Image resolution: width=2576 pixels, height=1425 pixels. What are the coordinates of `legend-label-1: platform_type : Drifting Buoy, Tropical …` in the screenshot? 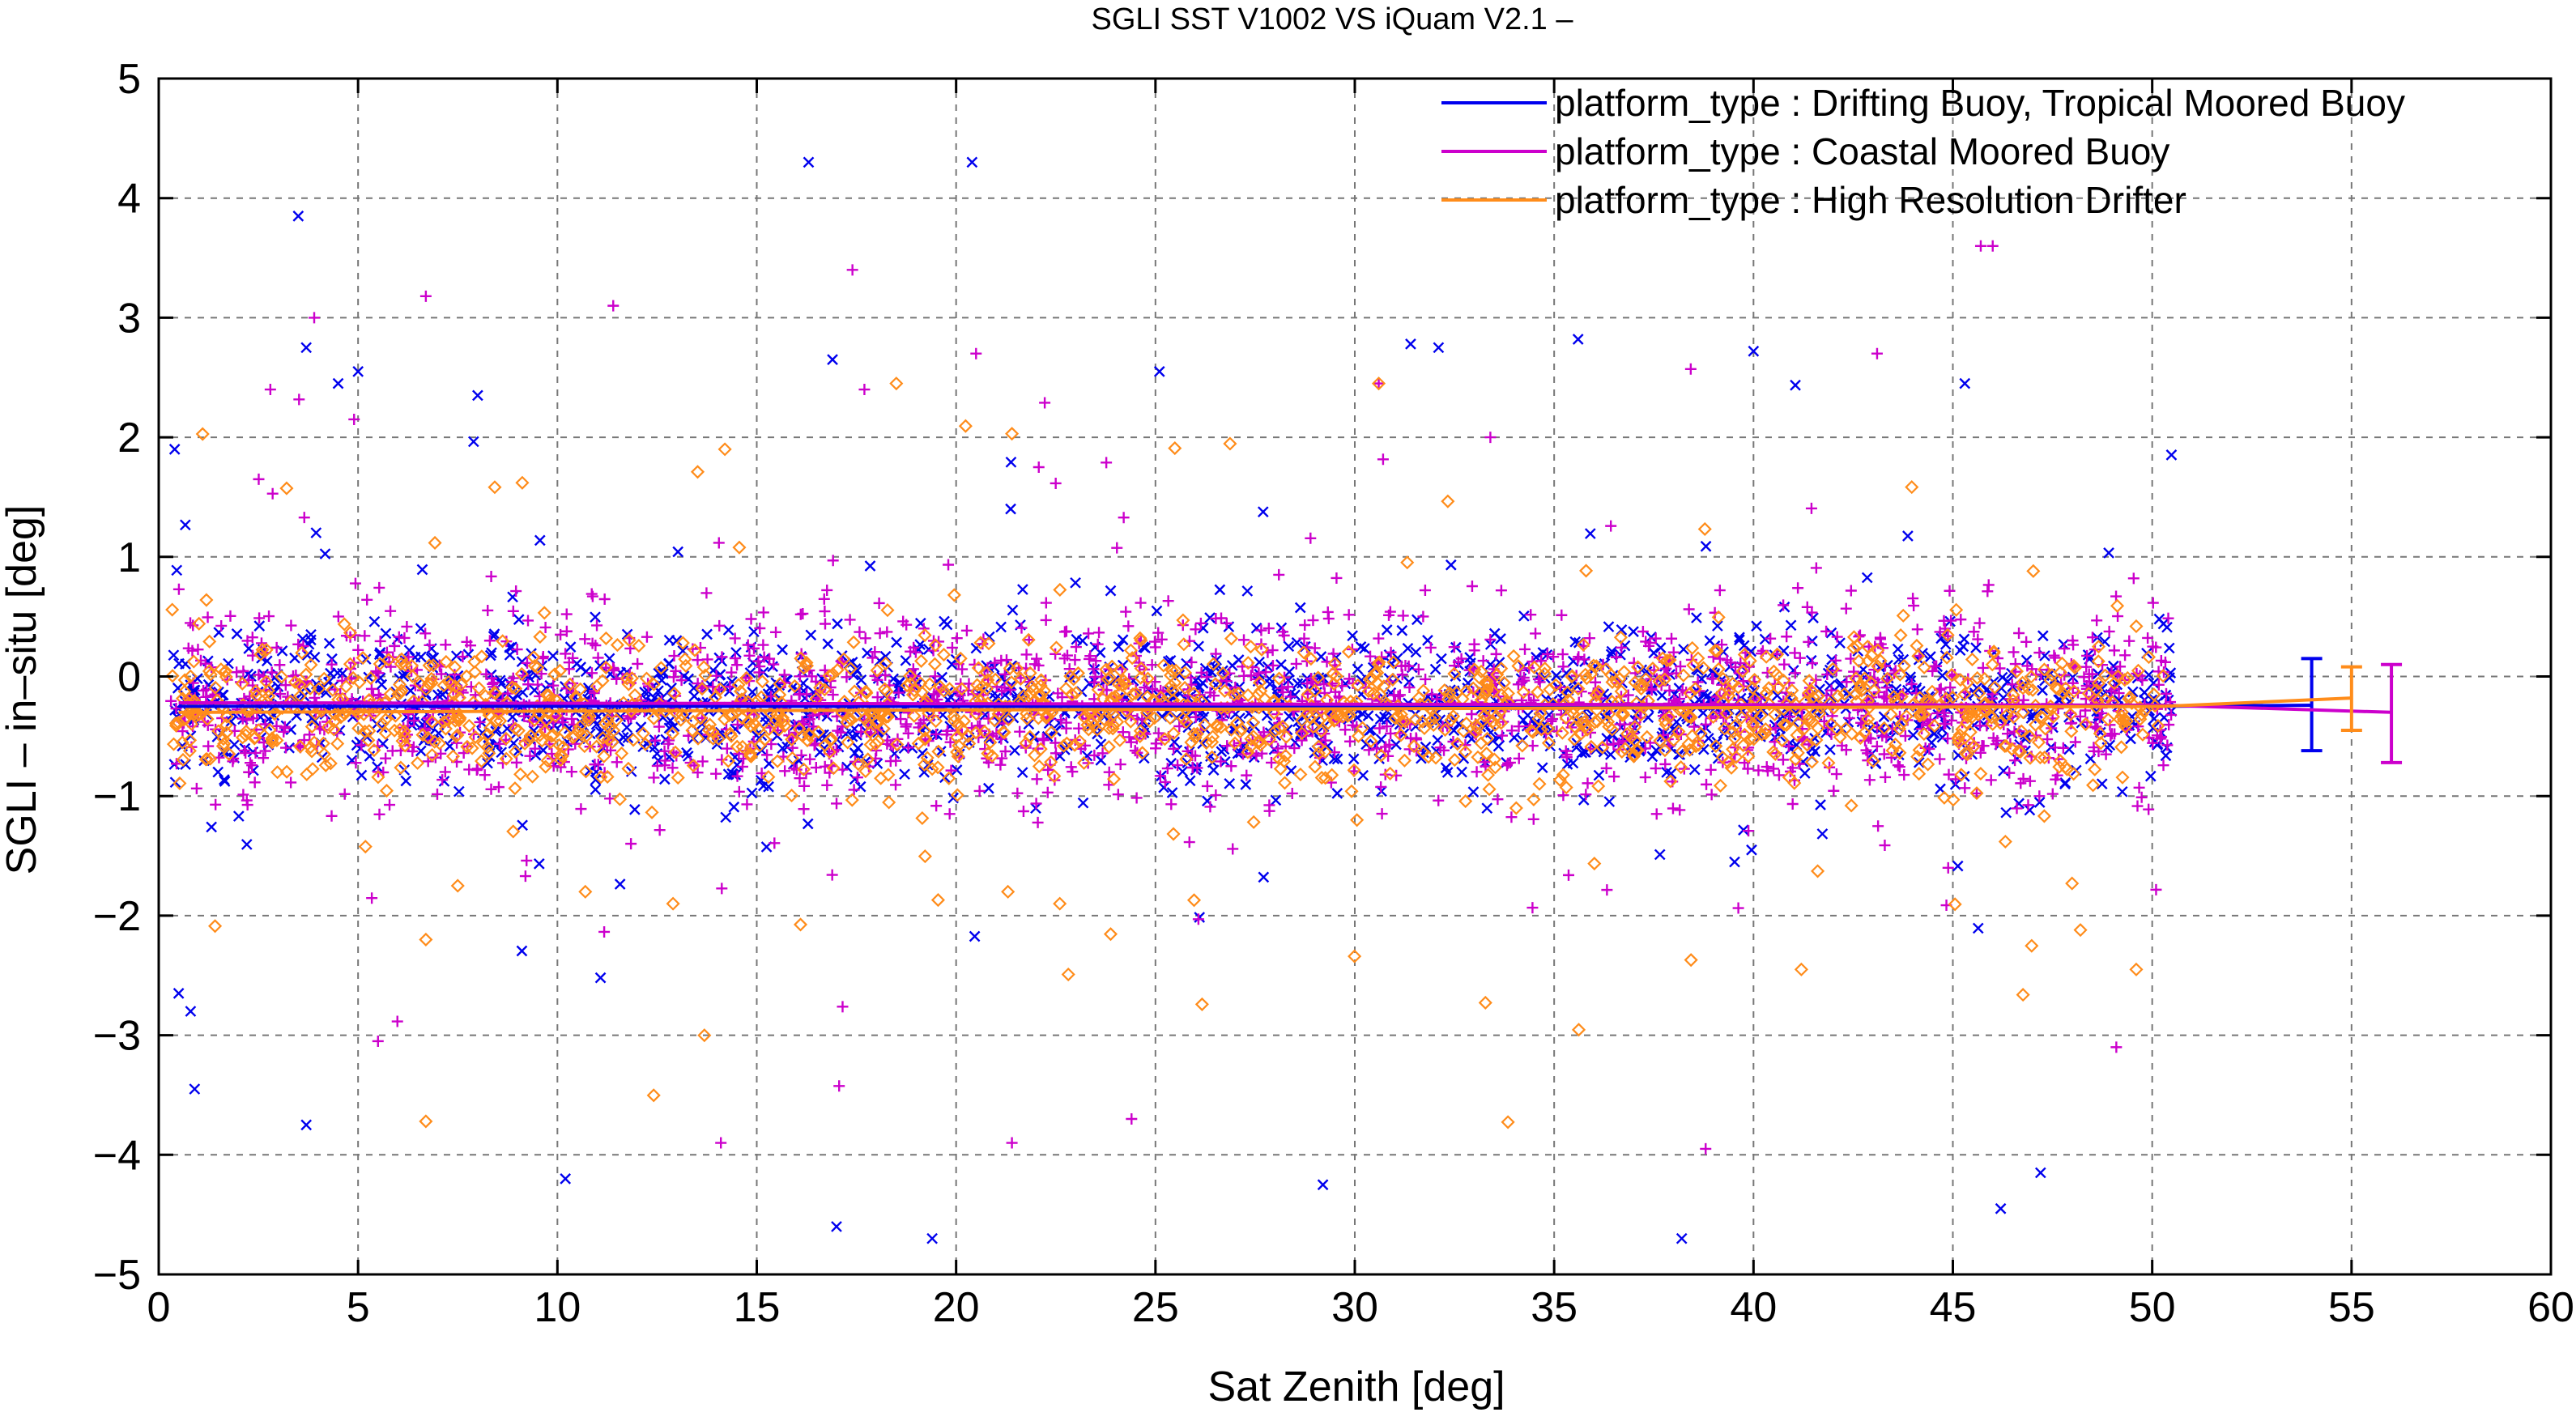 It's located at (1980, 103).